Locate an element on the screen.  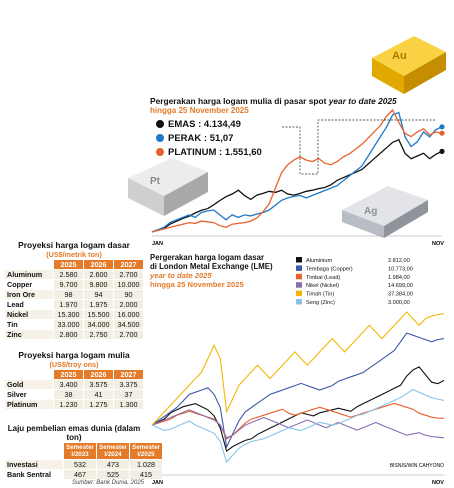
base-x-start: JAN is located at coordinates (157, 483).